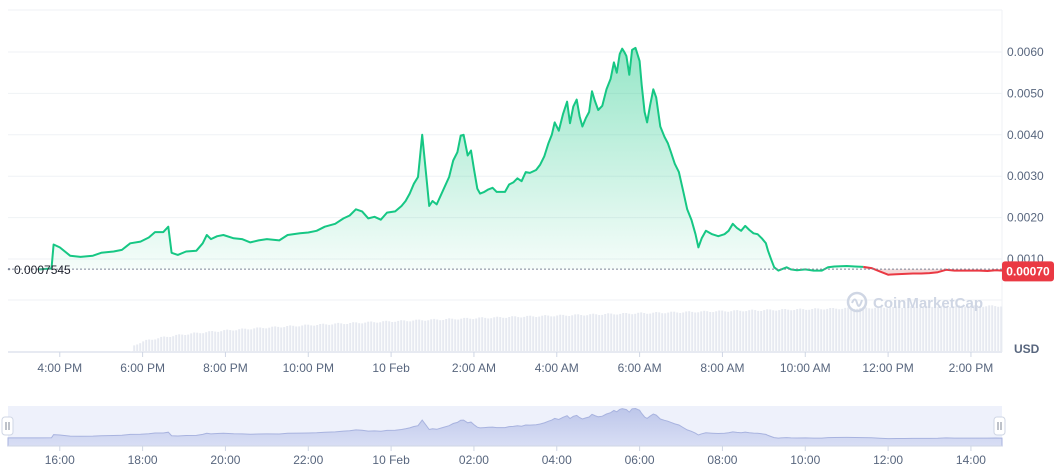 The image size is (1062, 476). What do you see at coordinates (640, 460) in the screenshot?
I see `navigator-tick-label: 06:00` at bounding box center [640, 460].